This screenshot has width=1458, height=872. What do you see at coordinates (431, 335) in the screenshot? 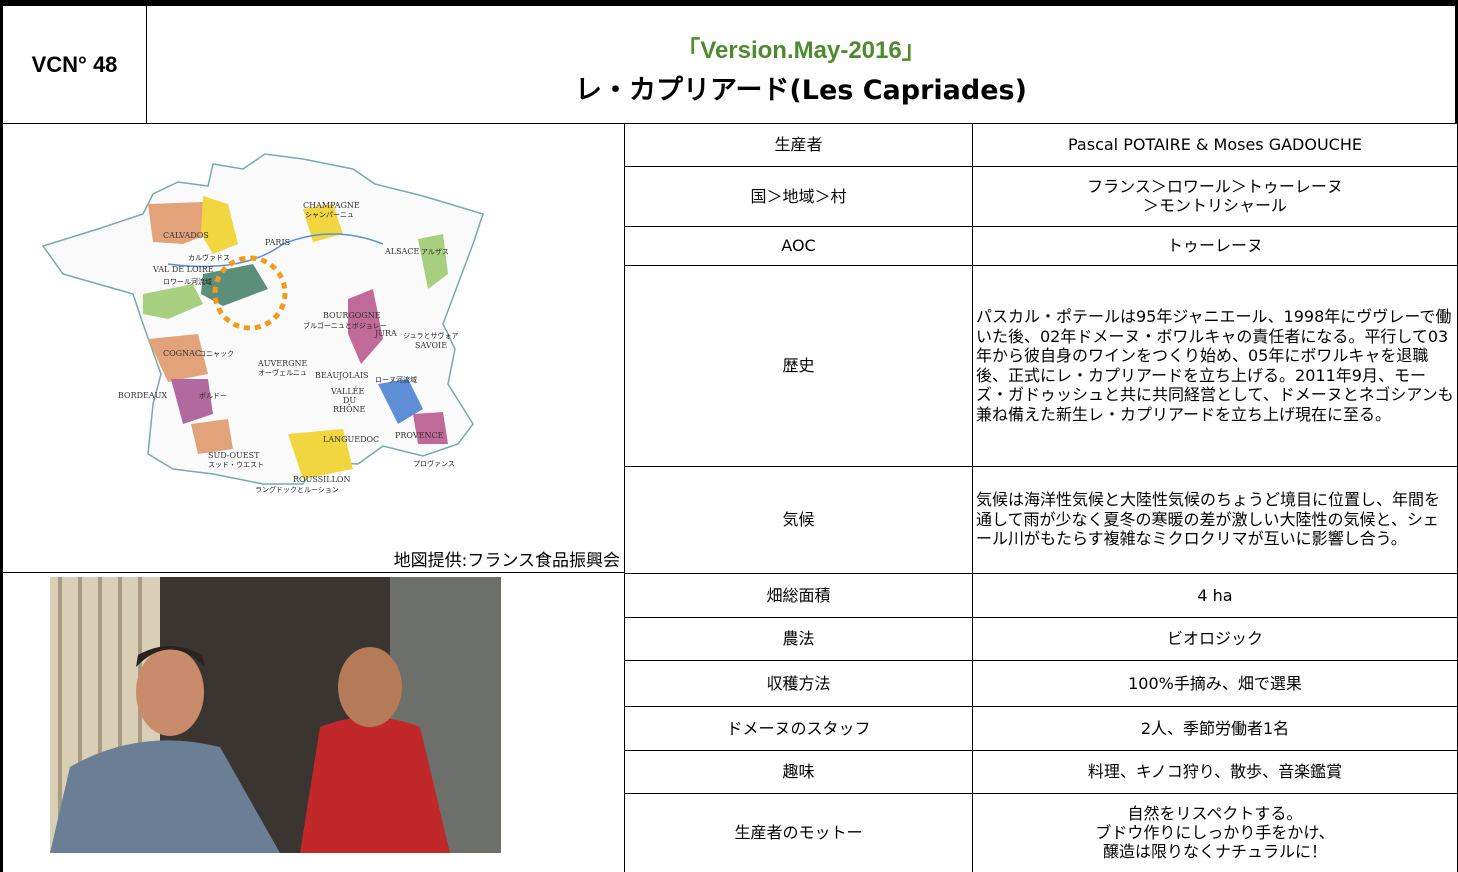
I see `map-label: ジュラとサヴォア` at bounding box center [431, 335].